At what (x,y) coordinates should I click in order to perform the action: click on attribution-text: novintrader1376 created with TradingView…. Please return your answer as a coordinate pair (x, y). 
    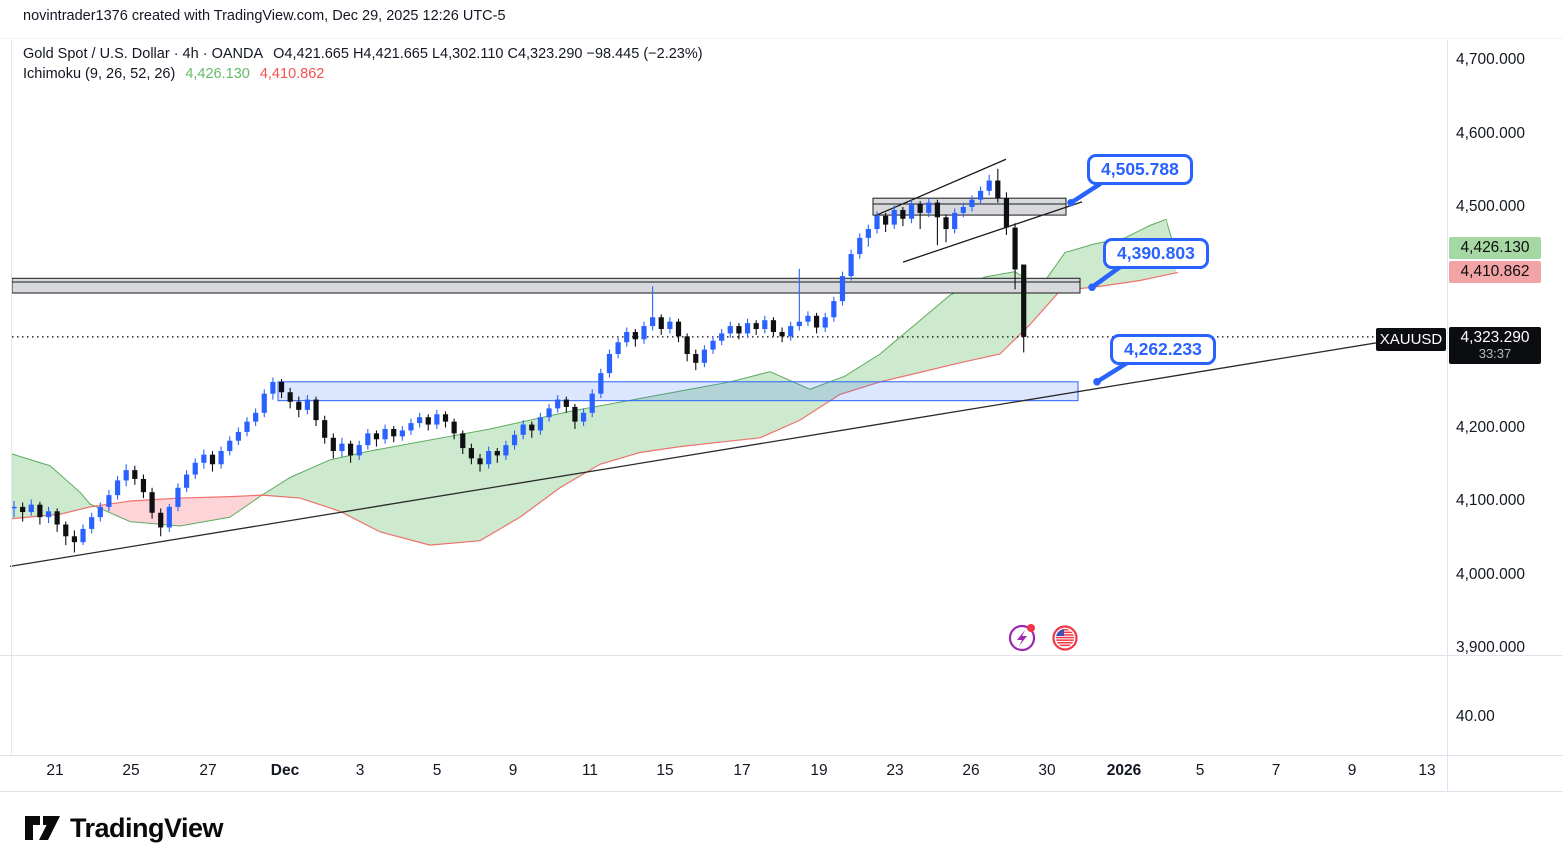
    Looking at the image, I should click on (264, 16).